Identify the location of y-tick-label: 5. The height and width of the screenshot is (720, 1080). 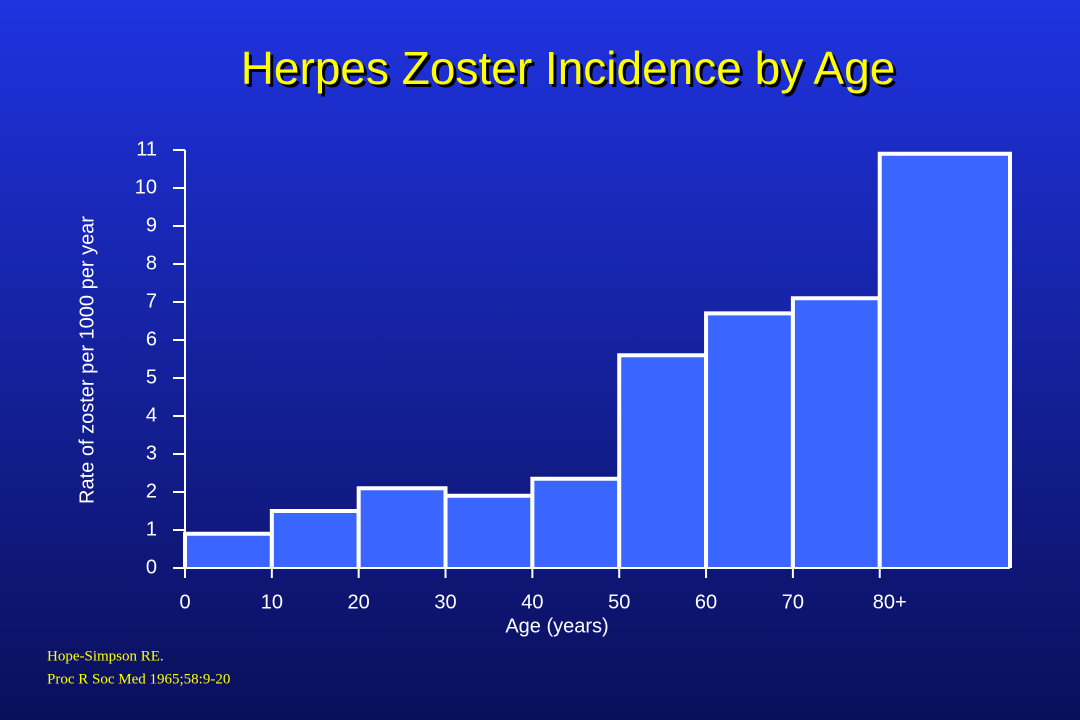
(151, 377).